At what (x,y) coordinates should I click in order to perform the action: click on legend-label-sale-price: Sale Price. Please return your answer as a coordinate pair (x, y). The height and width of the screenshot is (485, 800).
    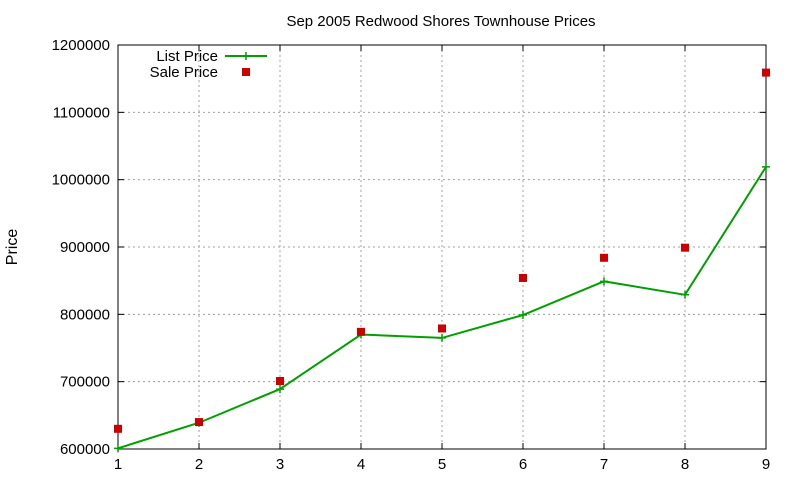
    Looking at the image, I should click on (184, 72).